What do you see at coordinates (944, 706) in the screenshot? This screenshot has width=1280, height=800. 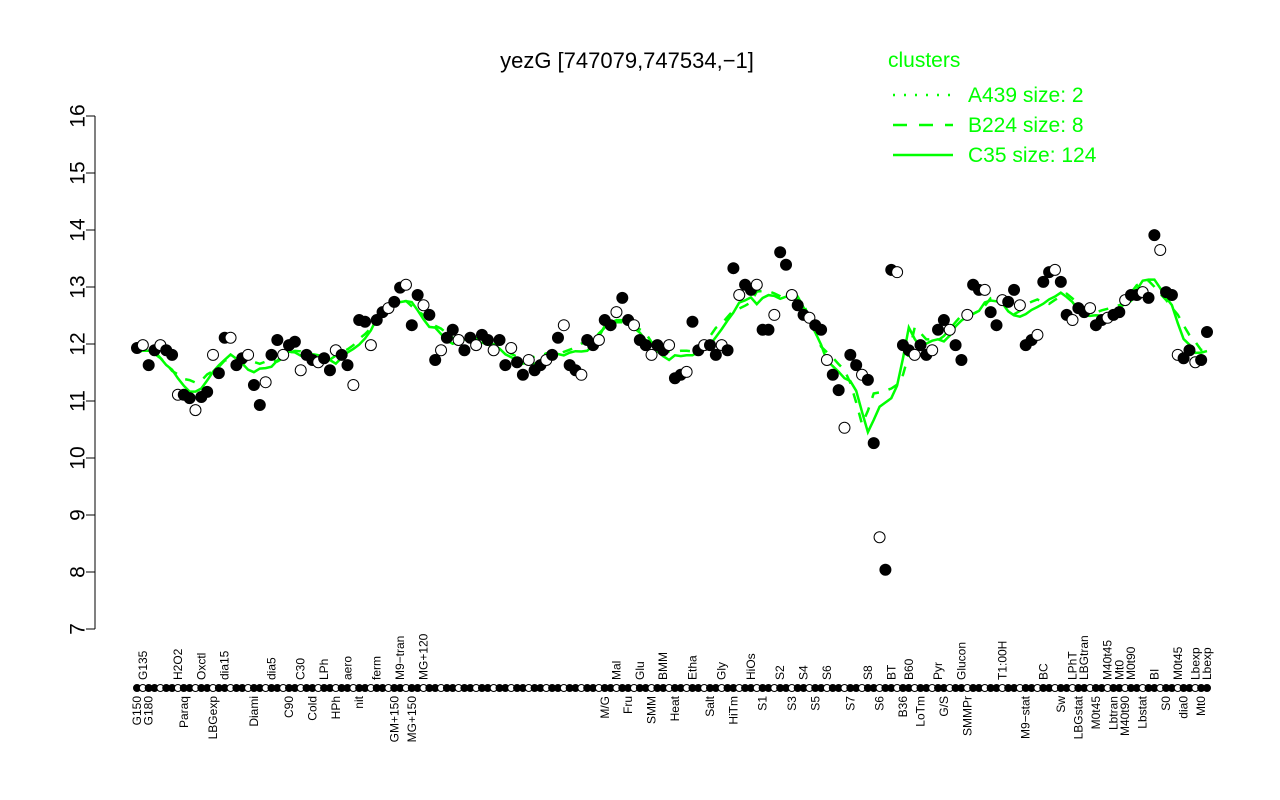 I see `x-tick-label: G/S` at bounding box center [944, 706].